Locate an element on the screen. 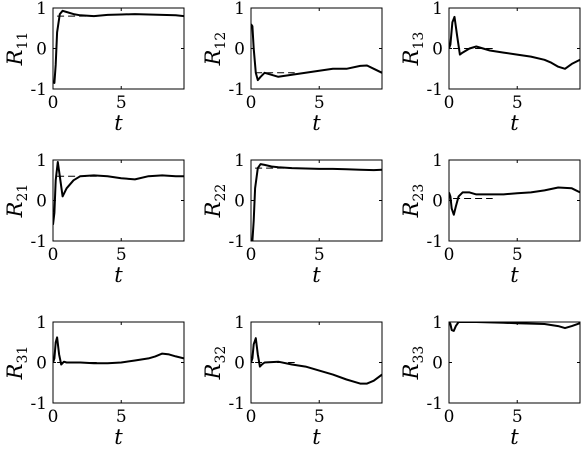 This screenshot has width=581, height=457. y-axis-label-subscript: 21 is located at coordinates (23, 193).